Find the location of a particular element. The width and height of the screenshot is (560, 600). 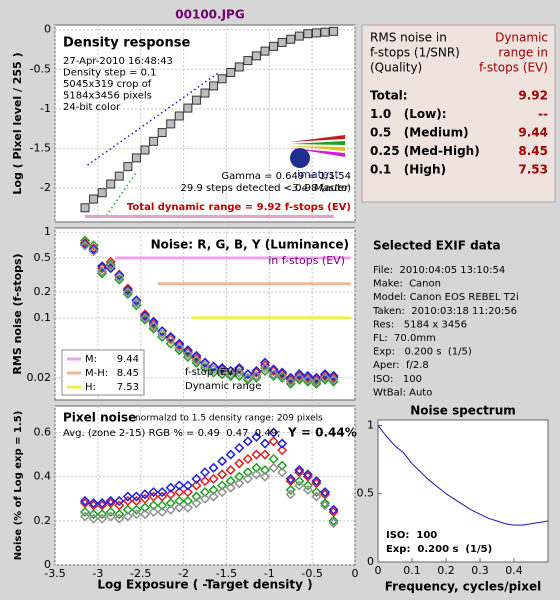

summary-header: range in is located at coordinates (523, 53).